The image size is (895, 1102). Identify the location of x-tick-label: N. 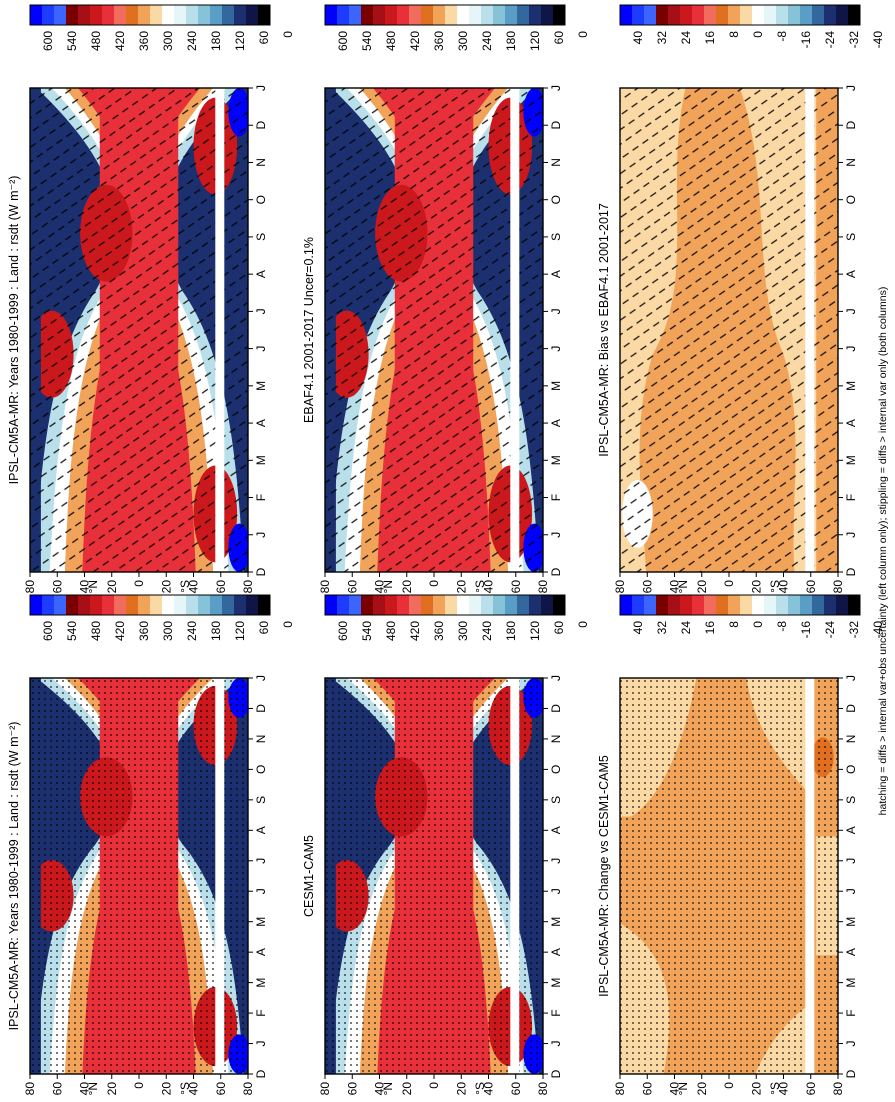
(851, 162).